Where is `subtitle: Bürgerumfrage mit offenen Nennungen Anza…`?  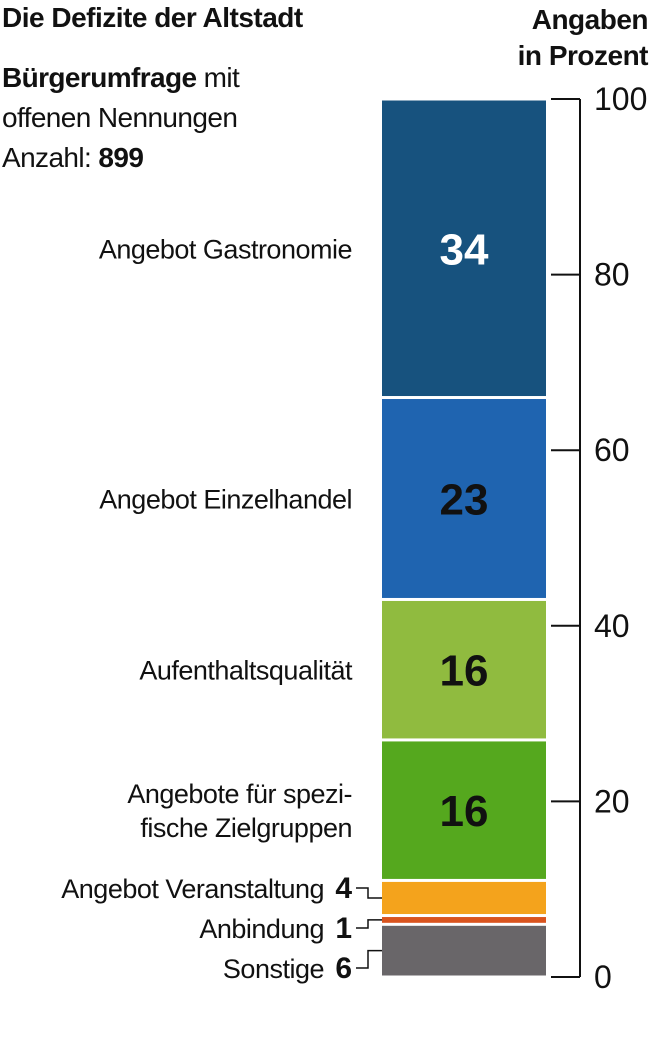
subtitle: Bürgerumfrage mit offenen Nennungen Anza… is located at coordinates (121, 118).